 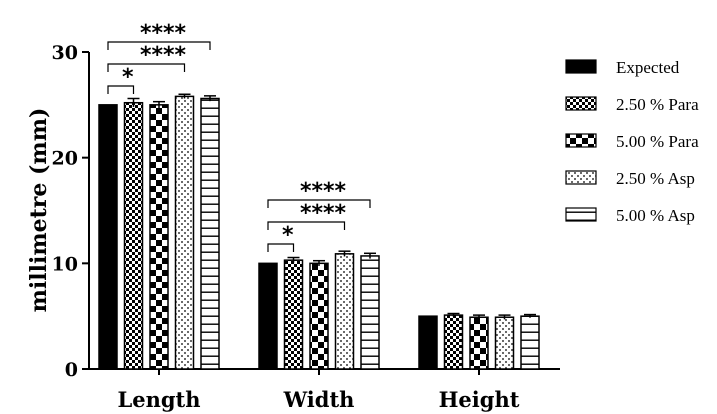 I want to click on legend-label: 5.00 % Asp, so click(x=655, y=215).